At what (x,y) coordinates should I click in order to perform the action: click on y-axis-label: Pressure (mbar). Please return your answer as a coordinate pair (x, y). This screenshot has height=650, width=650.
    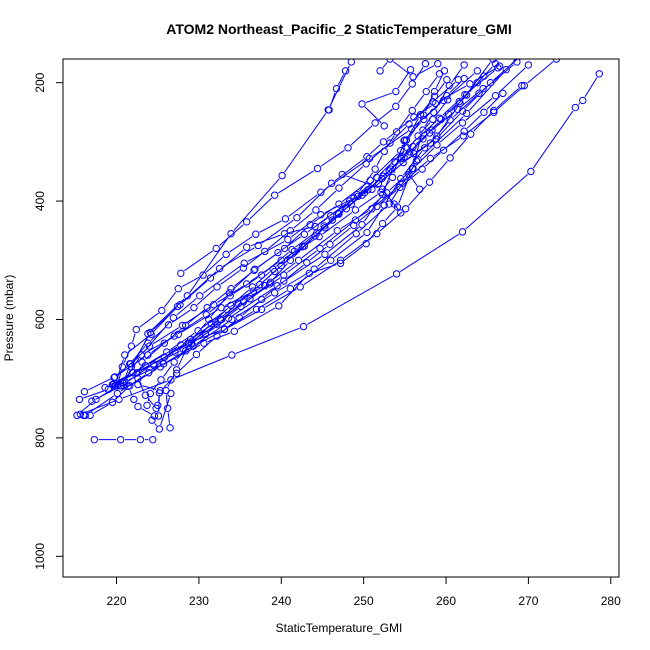
    Looking at the image, I should click on (9, 318).